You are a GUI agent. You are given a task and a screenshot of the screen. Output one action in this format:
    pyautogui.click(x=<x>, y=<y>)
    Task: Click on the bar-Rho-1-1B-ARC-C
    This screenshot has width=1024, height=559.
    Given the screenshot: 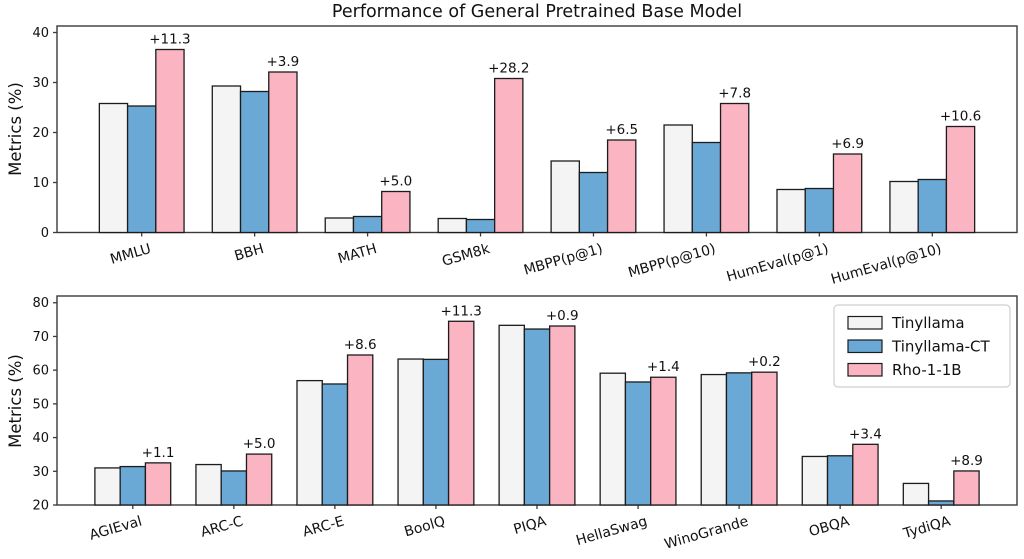 What is the action you would take?
    pyautogui.click(x=259, y=479)
    